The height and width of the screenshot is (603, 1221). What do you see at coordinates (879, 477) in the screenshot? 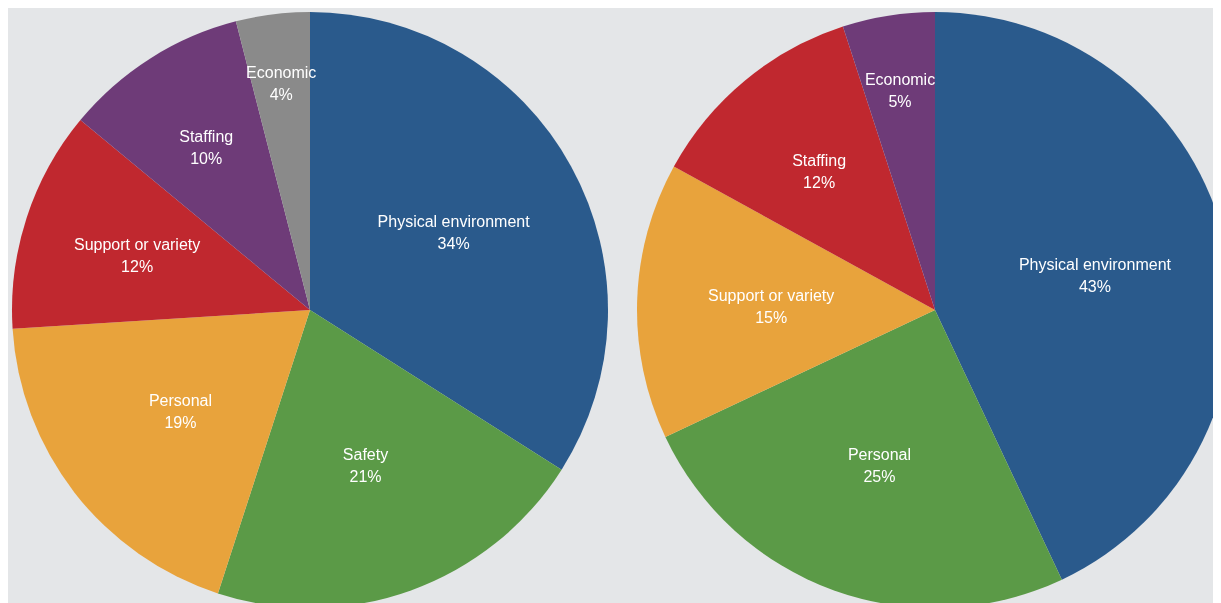
I see `data-label: 25%` at bounding box center [879, 477].